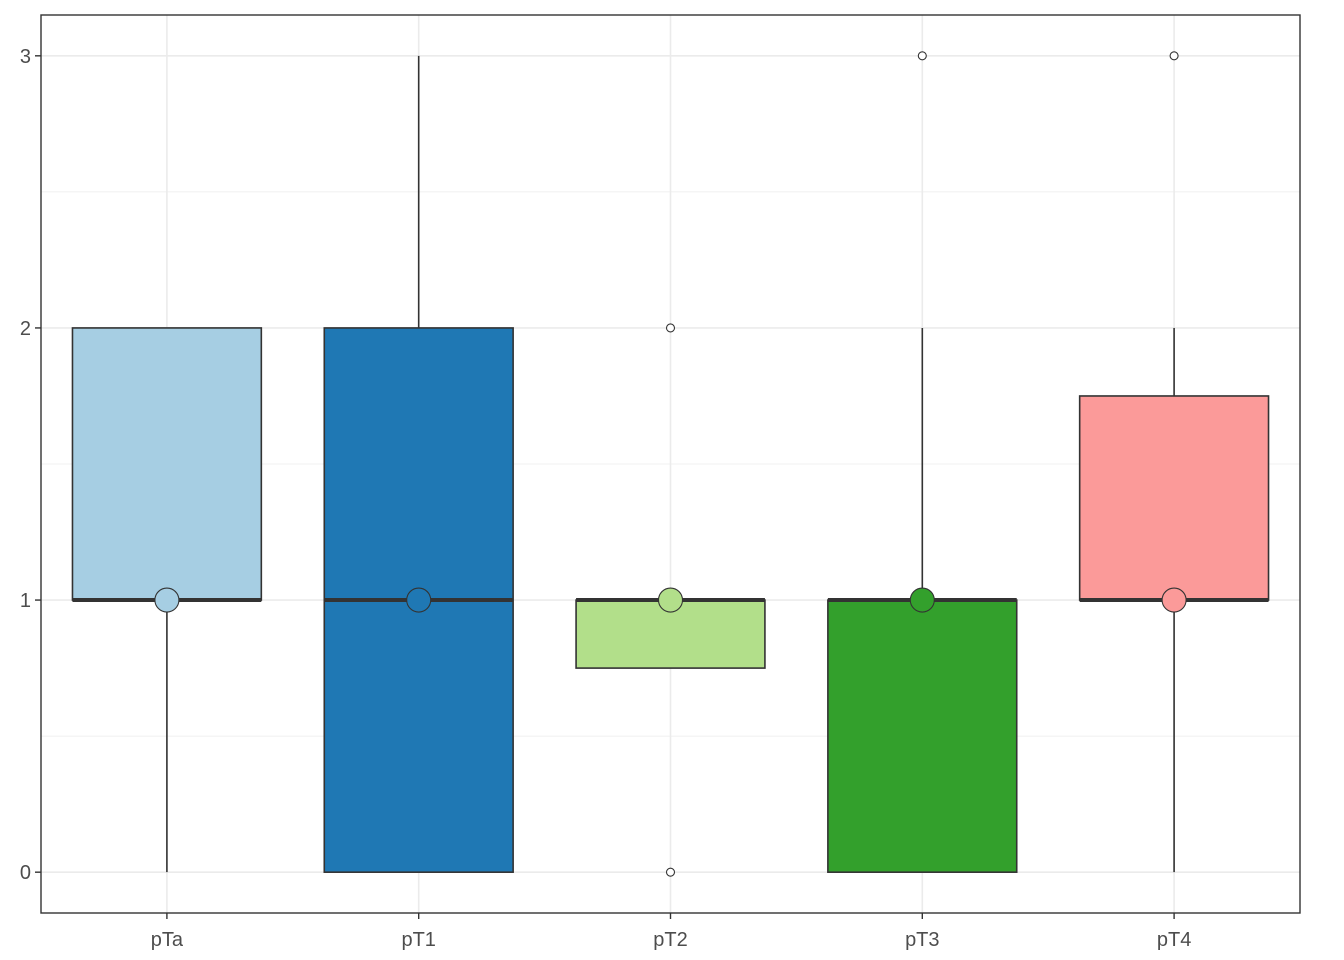  What do you see at coordinates (922, 56) in the screenshot?
I see `outlier-point-pt3` at bounding box center [922, 56].